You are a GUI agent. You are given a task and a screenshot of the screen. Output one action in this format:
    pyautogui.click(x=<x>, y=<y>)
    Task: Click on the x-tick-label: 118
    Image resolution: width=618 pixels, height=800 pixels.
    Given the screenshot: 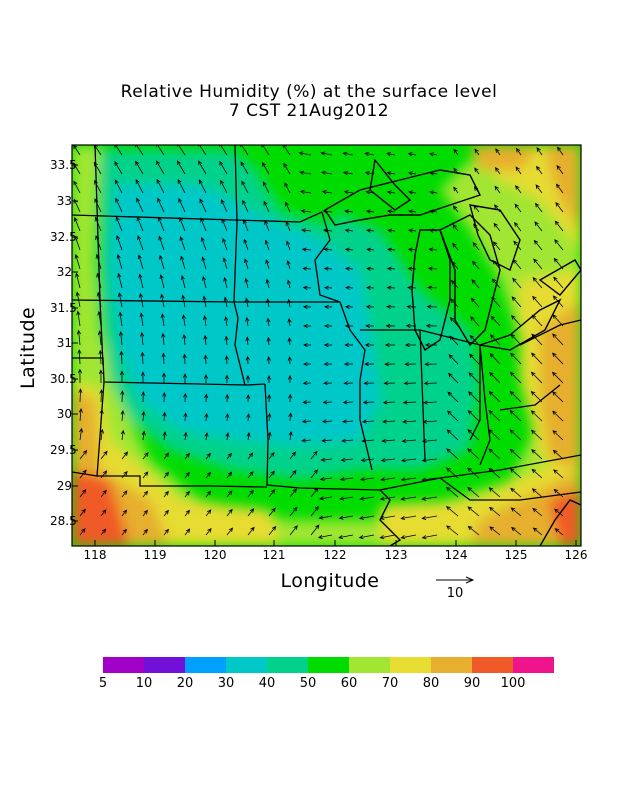 What is the action you would take?
    pyautogui.click(x=95, y=555)
    